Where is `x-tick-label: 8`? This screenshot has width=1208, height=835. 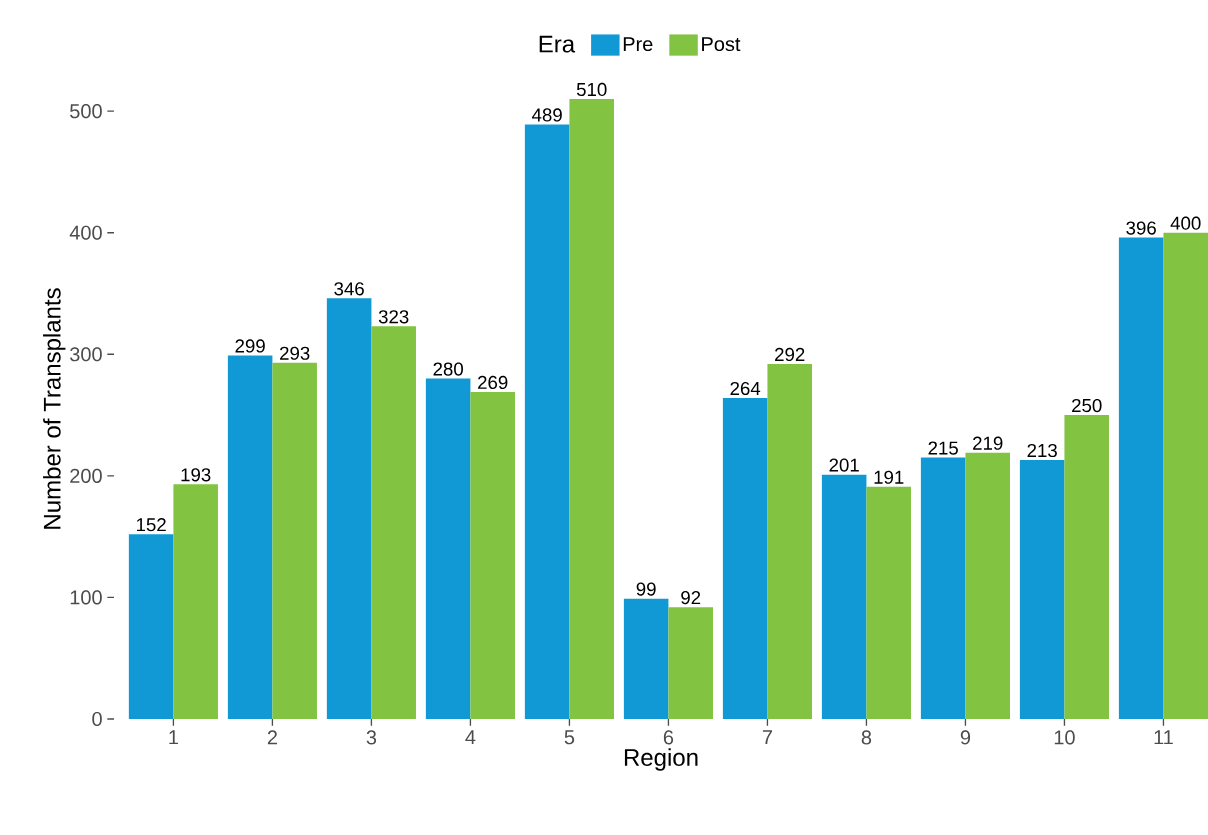 x-tick-label: 8 is located at coordinates (866, 737).